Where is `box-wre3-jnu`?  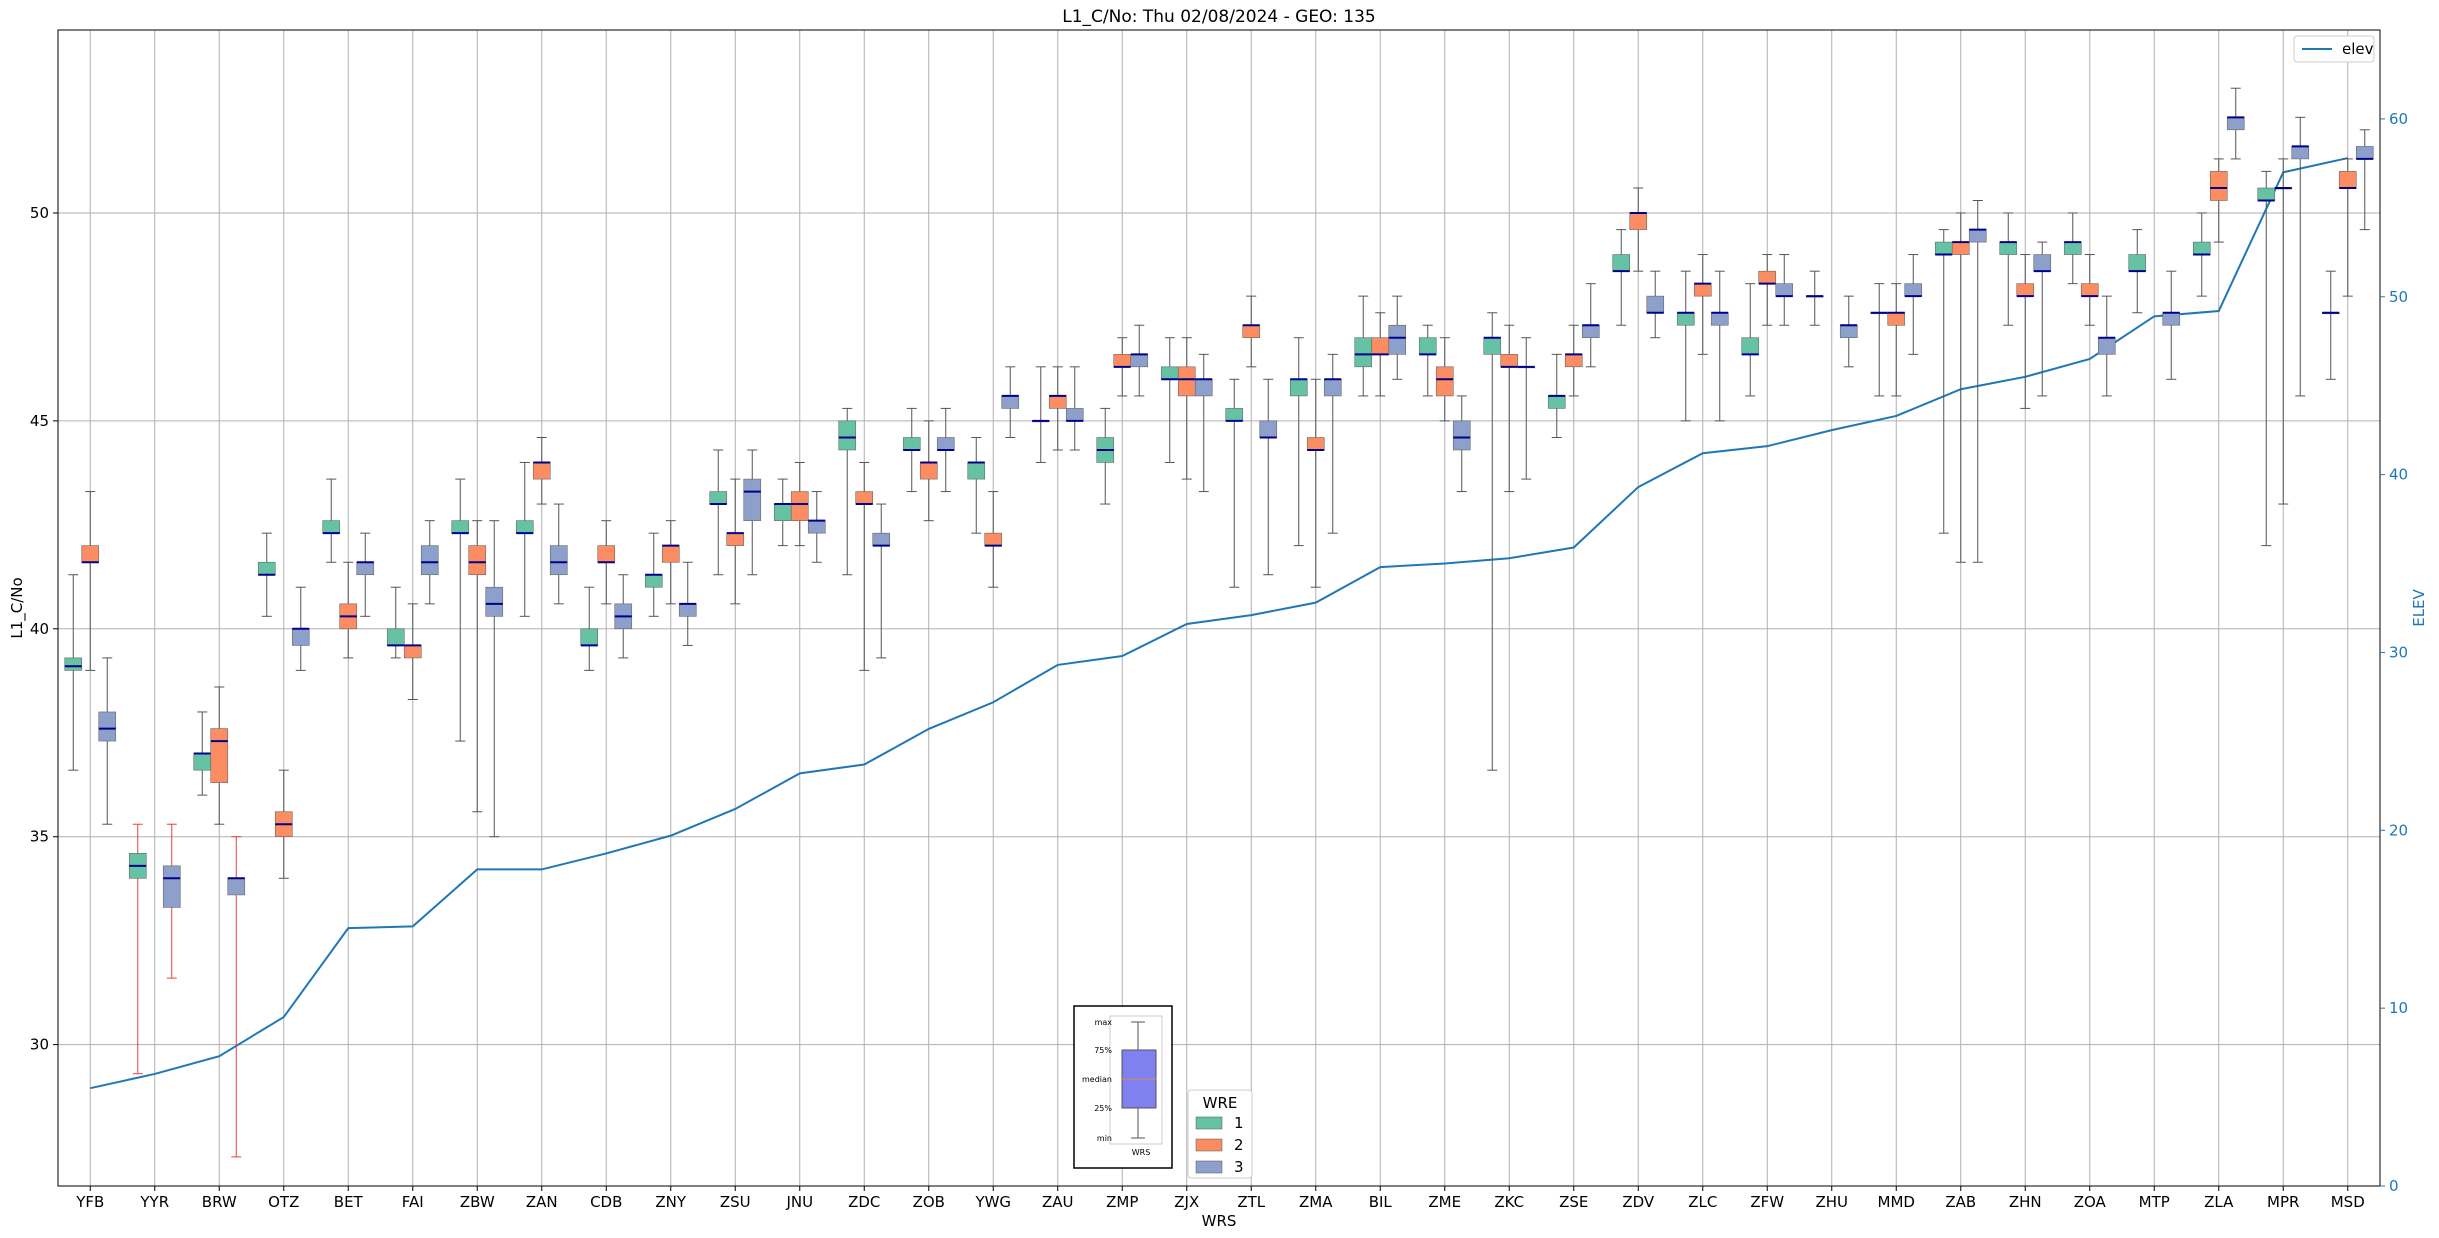 box-wre3-jnu is located at coordinates (816, 527).